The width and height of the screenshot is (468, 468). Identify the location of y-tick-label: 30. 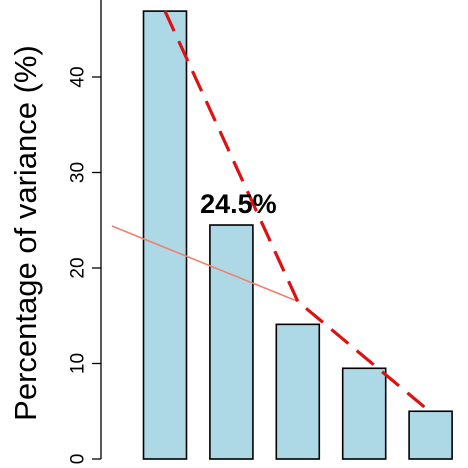
(78, 172).